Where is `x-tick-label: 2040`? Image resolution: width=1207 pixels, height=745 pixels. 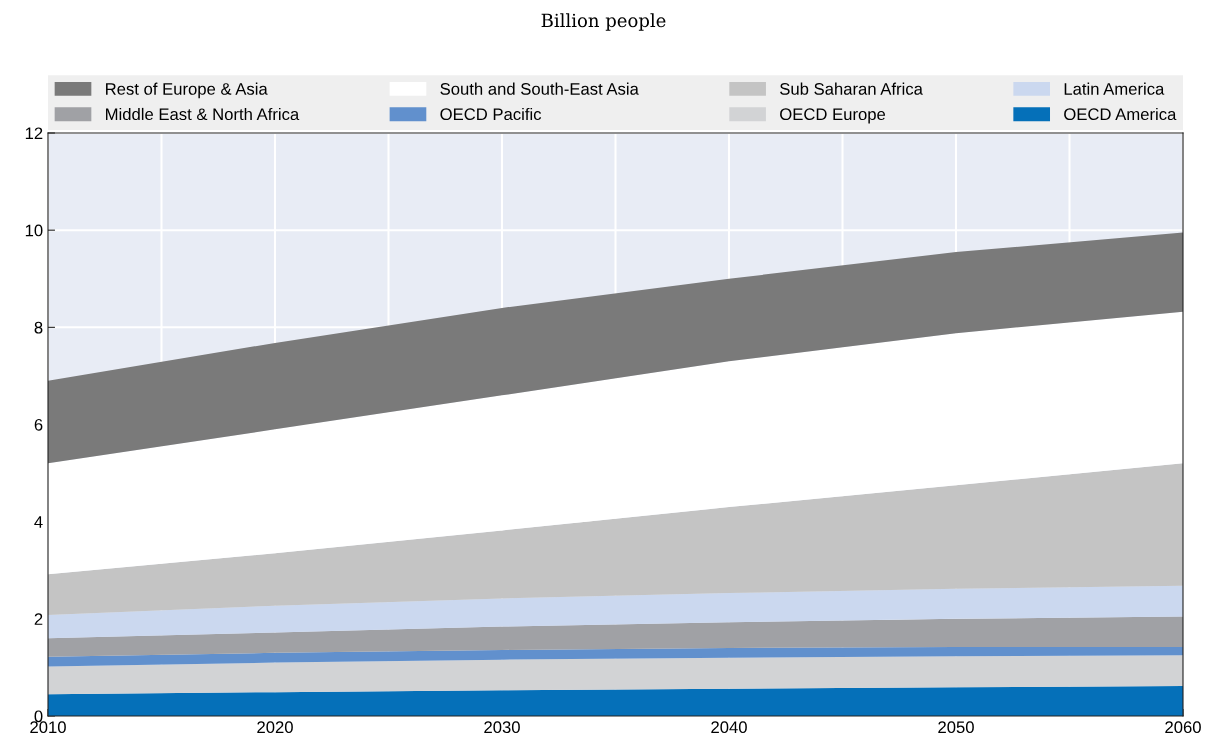
x-tick-label: 2040 is located at coordinates (729, 727).